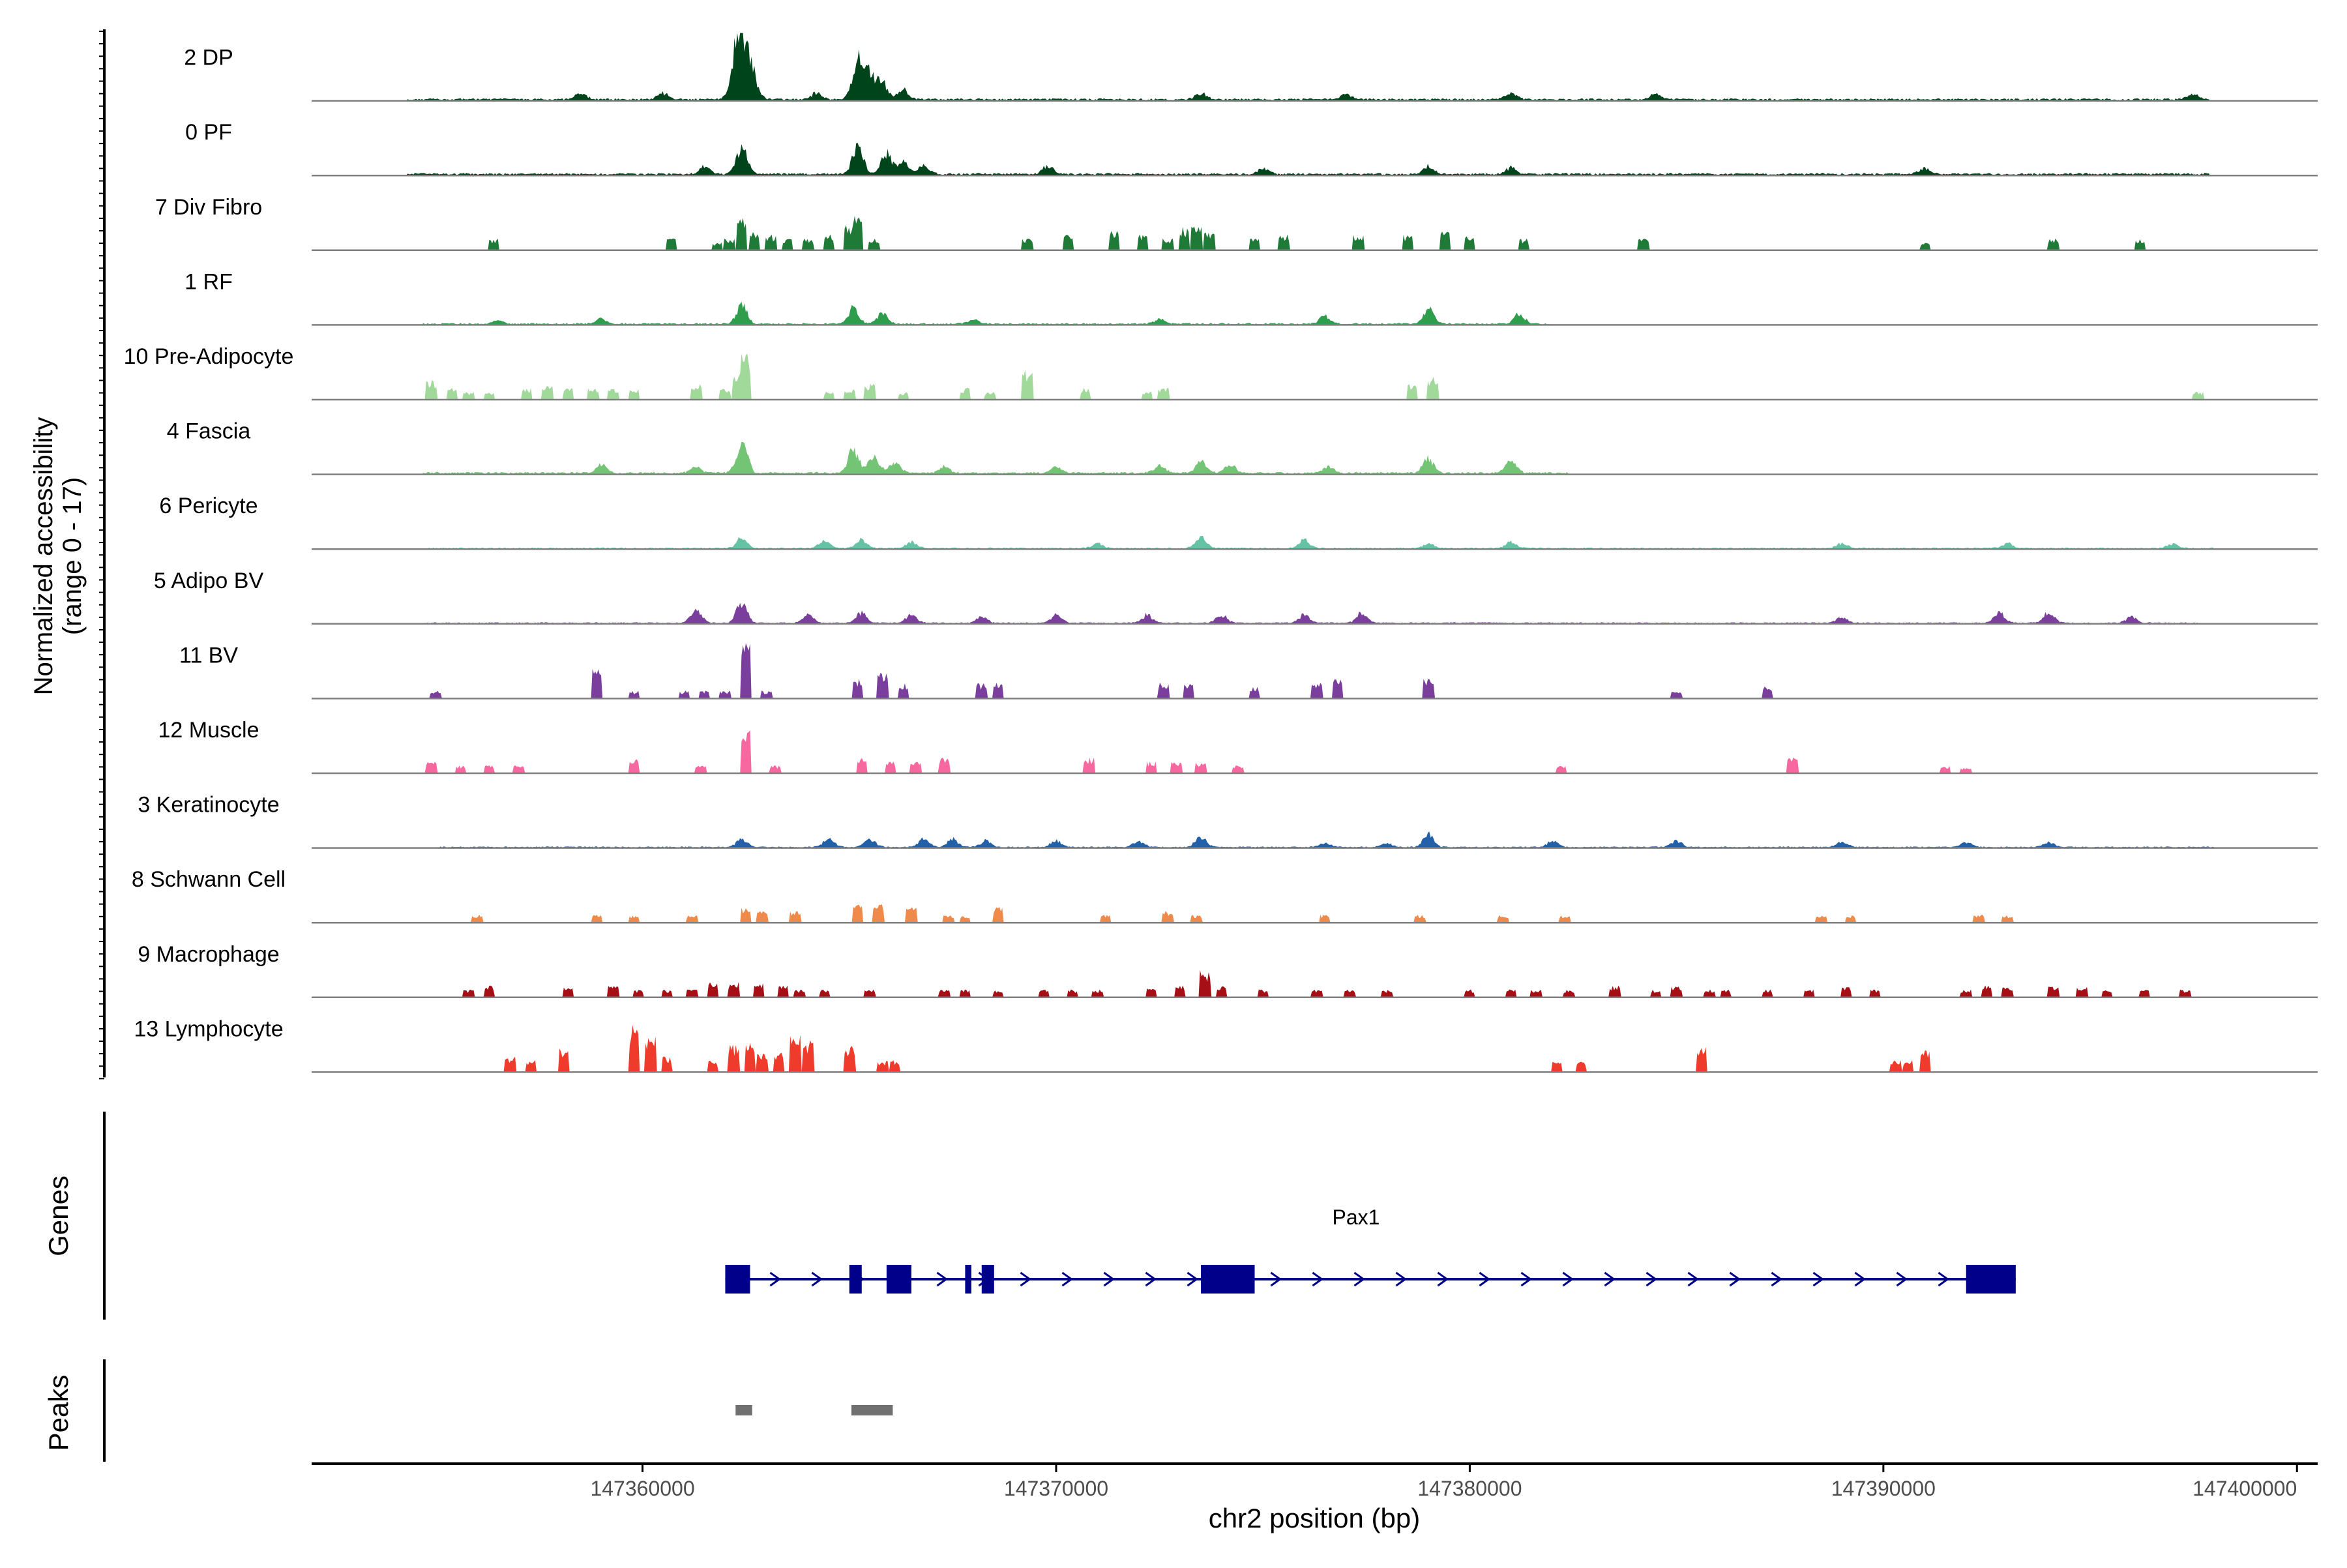 Image resolution: width=2347 pixels, height=1568 pixels. Describe the element at coordinates (58, 1216) in the screenshot. I see `genes-panel-label: Genes` at that location.